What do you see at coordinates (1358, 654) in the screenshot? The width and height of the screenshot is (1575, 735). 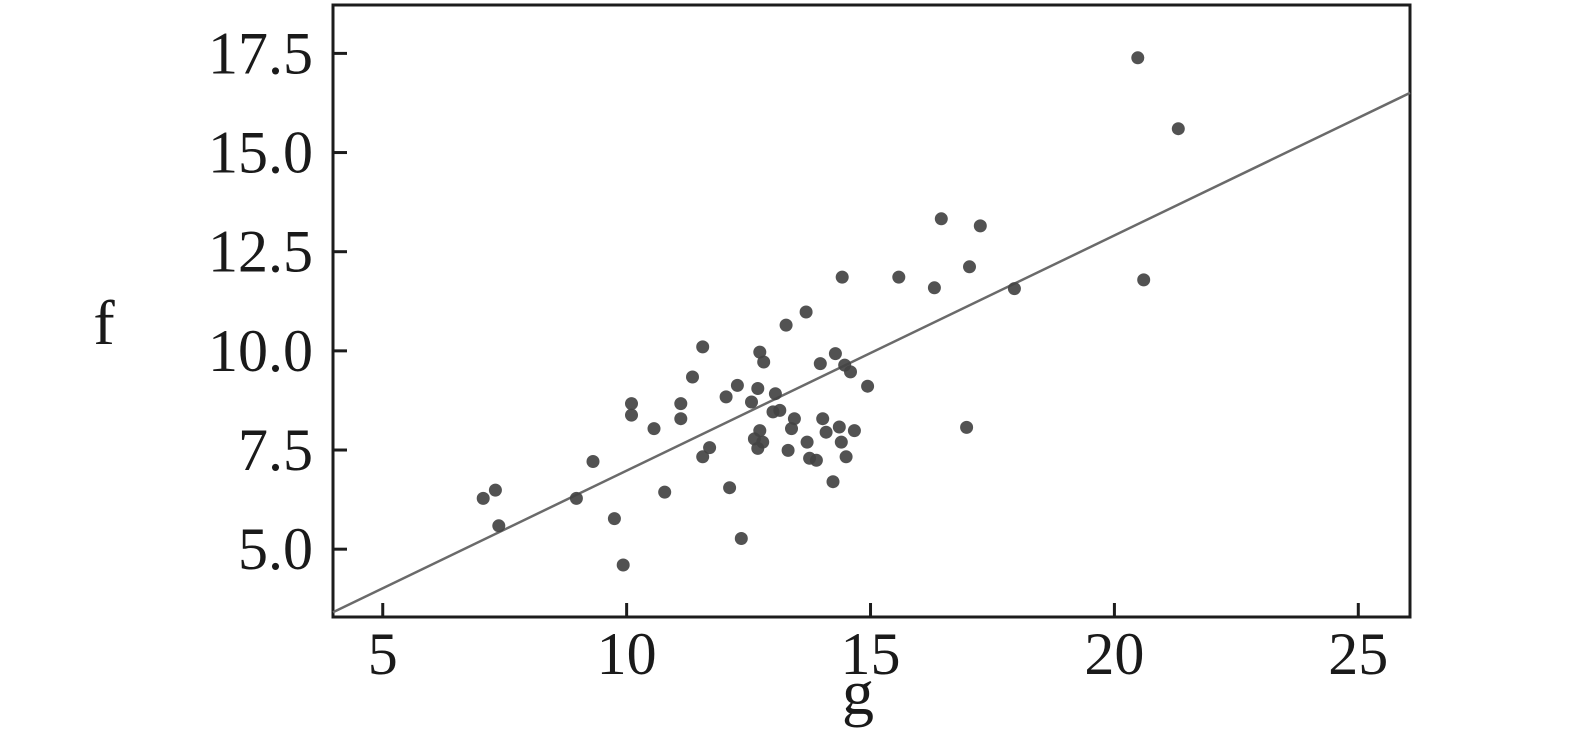 I see `x-tick-label: 25` at bounding box center [1358, 654].